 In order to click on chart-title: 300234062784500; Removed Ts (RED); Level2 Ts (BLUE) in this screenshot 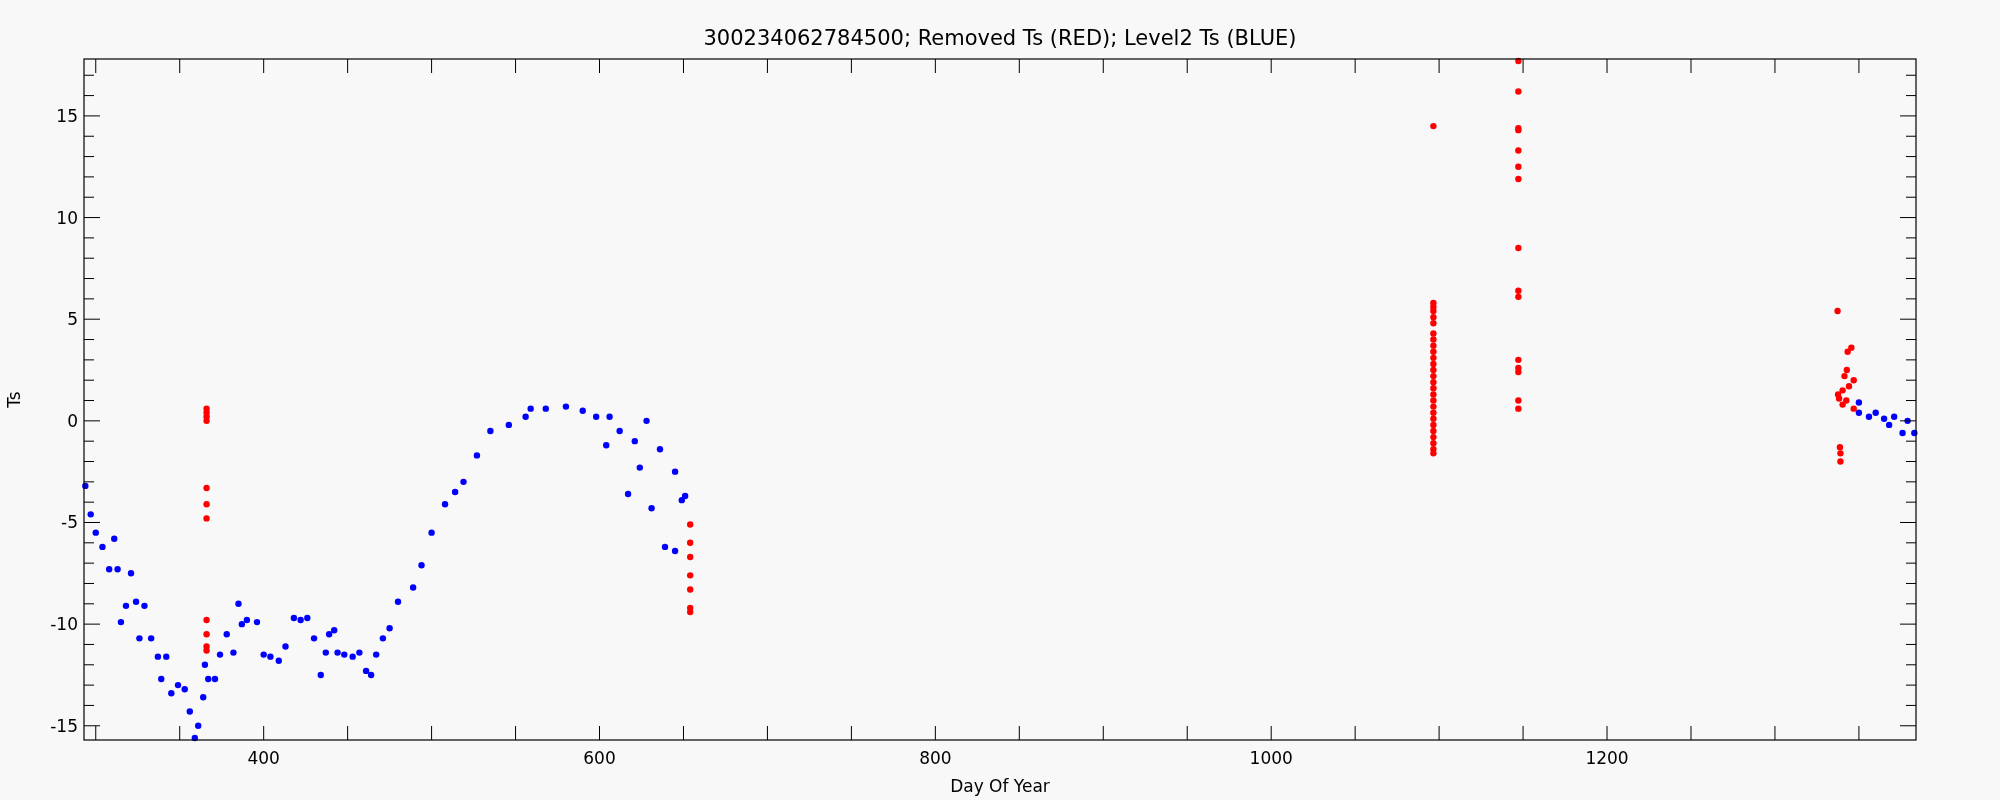, I will do `click(1000, 38)`.